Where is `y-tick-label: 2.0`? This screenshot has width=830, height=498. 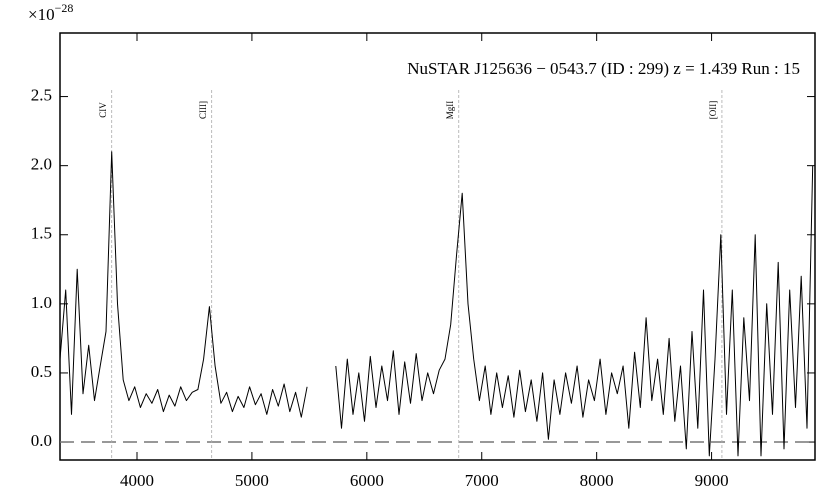 y-tick-label: 2.0 is located at coordinates (41, 164).